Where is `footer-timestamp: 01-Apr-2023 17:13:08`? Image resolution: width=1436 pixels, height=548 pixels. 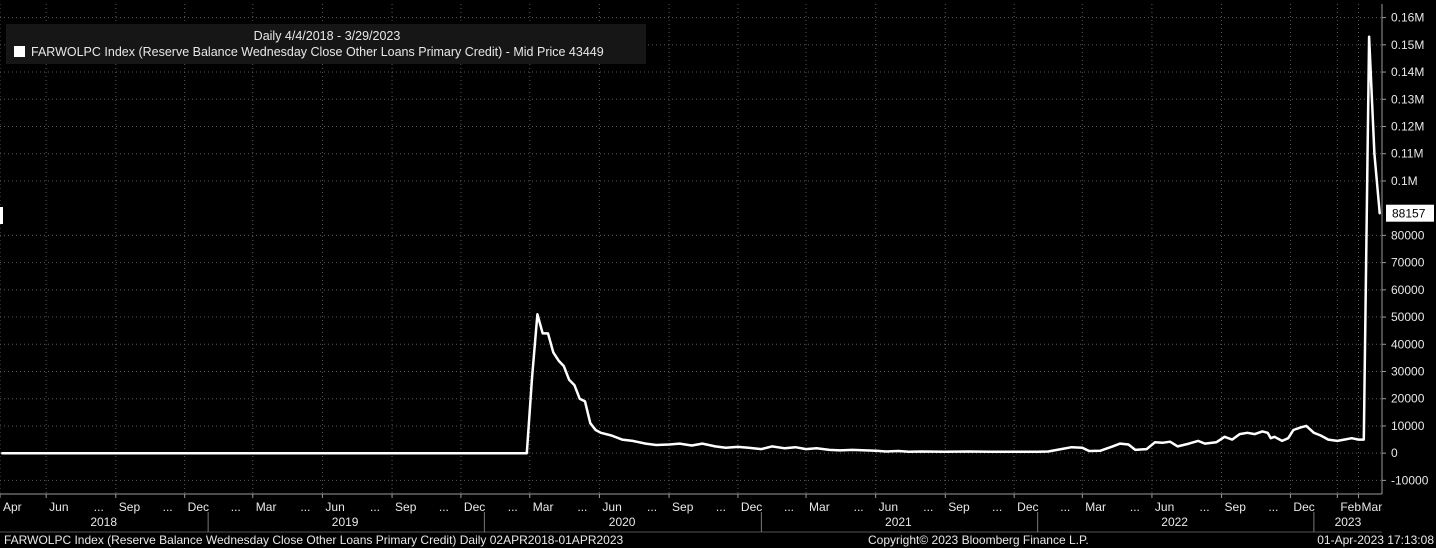
footer-timestamp: 01-Apr-2023 17:13:08 is located at coordinates (1375, 540).